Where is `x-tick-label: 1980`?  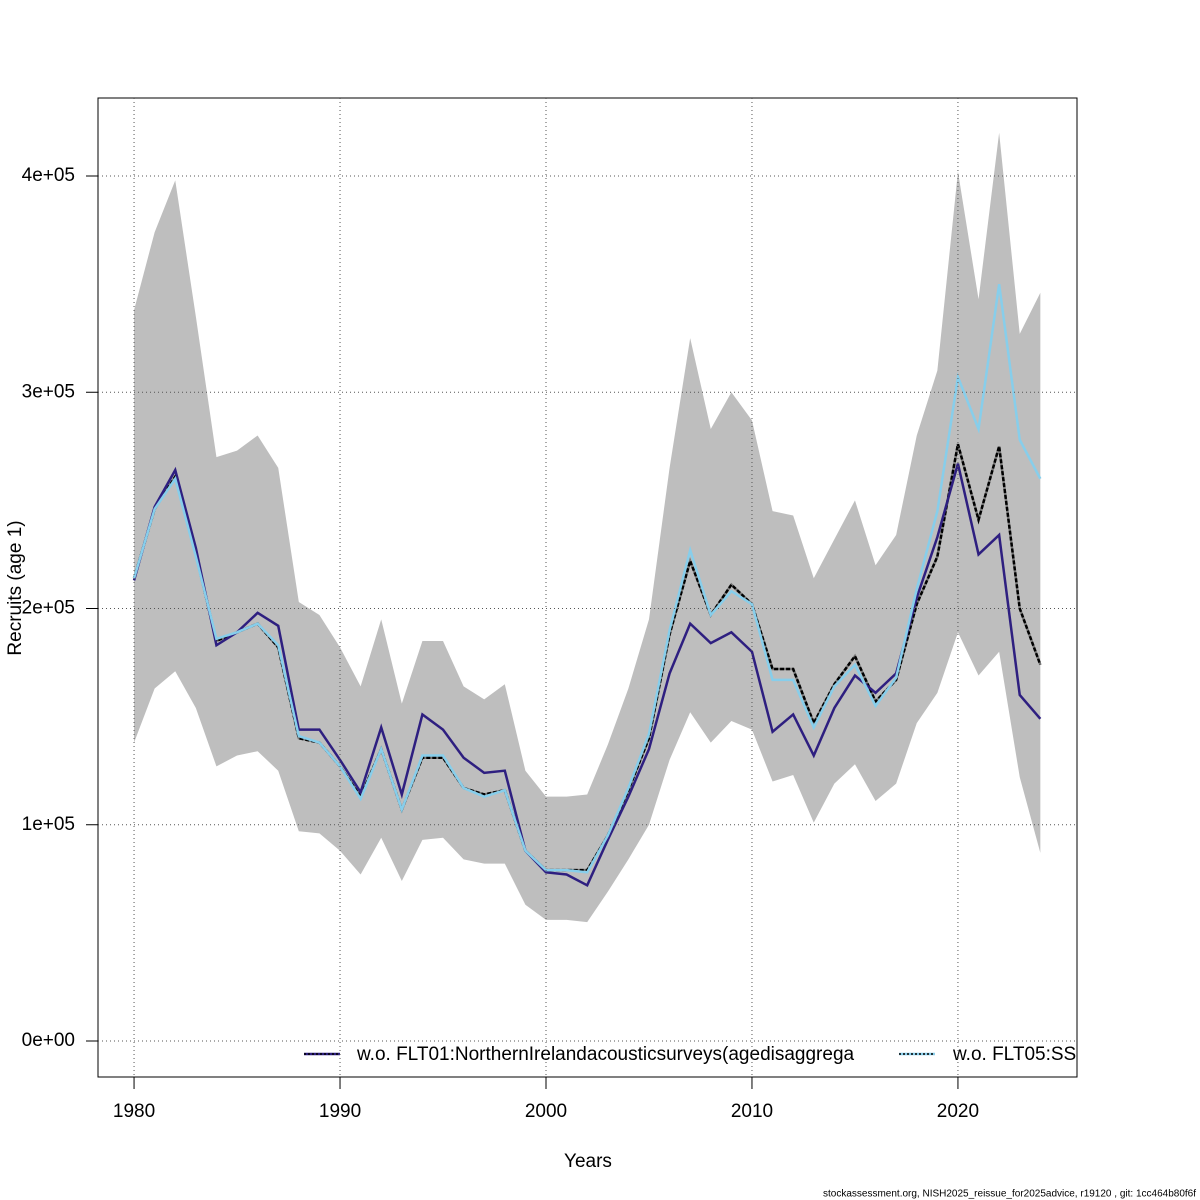 x-tick-label: 1980 is located at coordinates (134, 1111).